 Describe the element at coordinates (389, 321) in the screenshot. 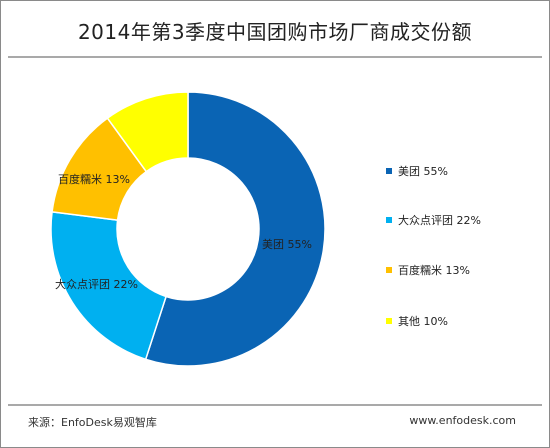

I see `legend-swatch-other` at that location.